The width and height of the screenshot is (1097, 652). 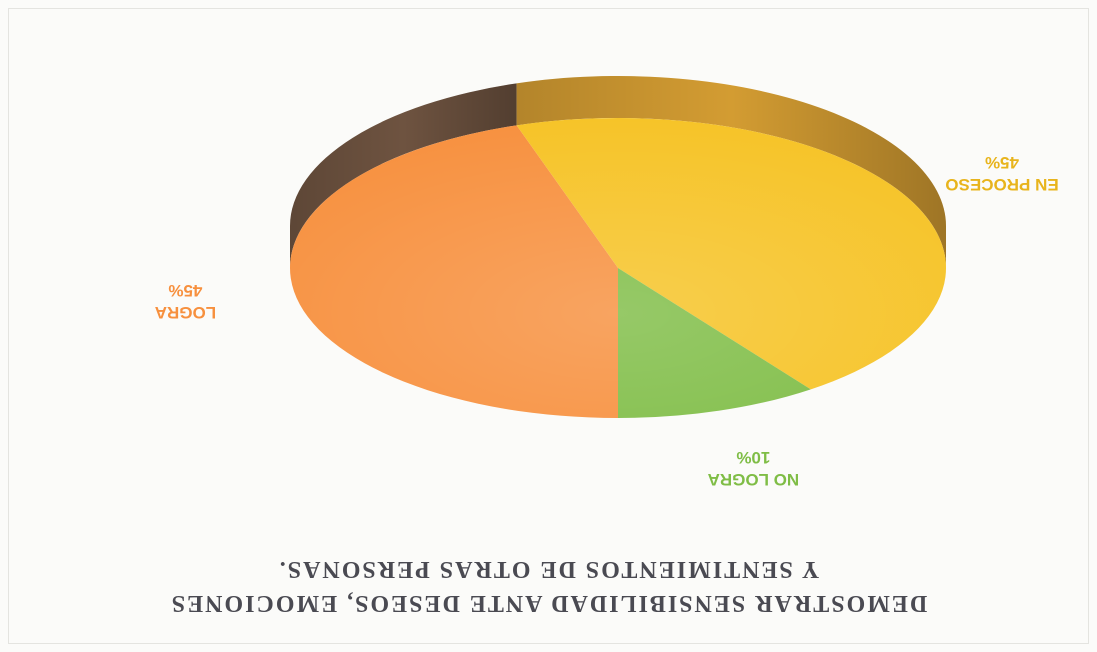 I want to click on slice-label-no-logra: NO LOGRA 10%, so click(x=753, y=468).